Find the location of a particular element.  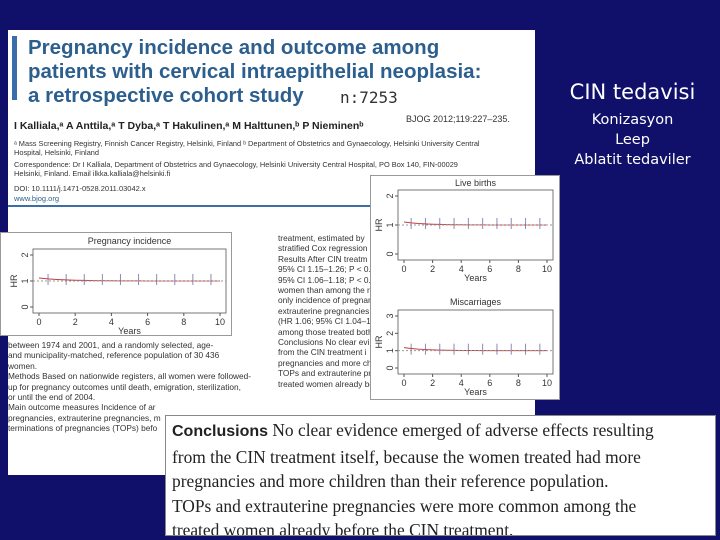

text-line: TOPs and extrauterine pre is located at coordinates (327, 373).